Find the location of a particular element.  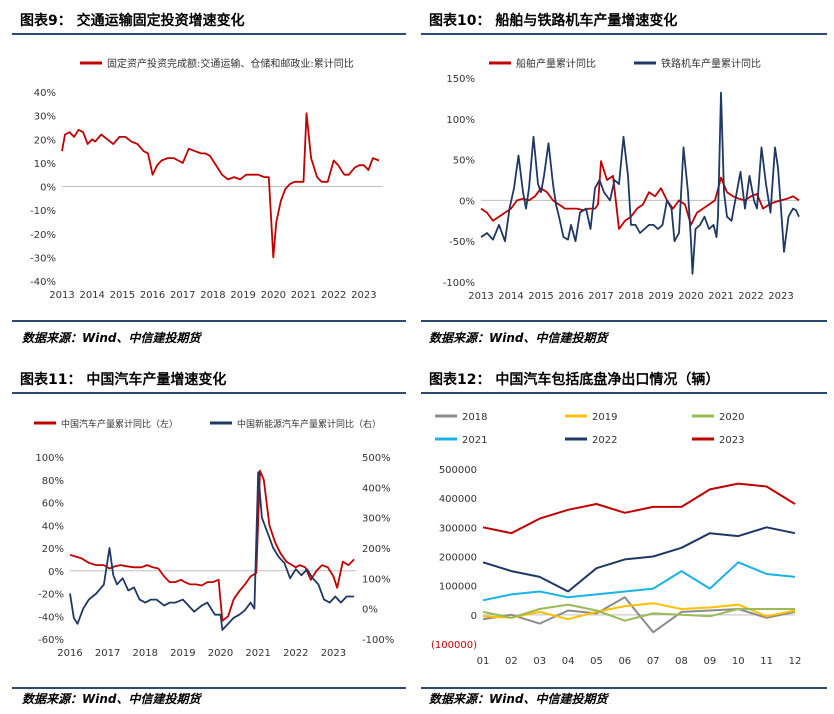

x-tick-label: 06 is located at coordinates (624, 661).